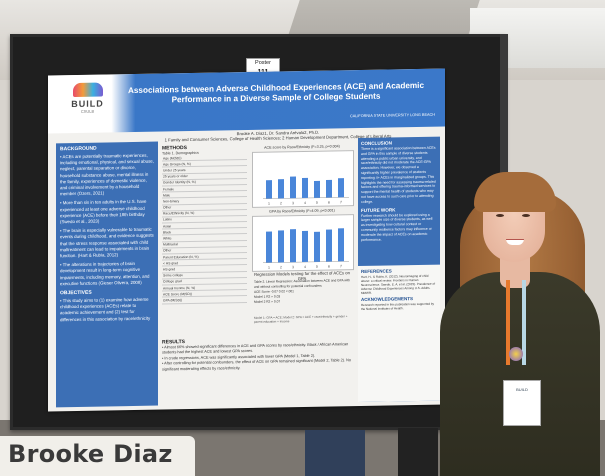  What do you see at coordinates (90, 454) in the screenshot?
I see `presenter-name: Brooke Diaz` at bounding box center [90, 454].